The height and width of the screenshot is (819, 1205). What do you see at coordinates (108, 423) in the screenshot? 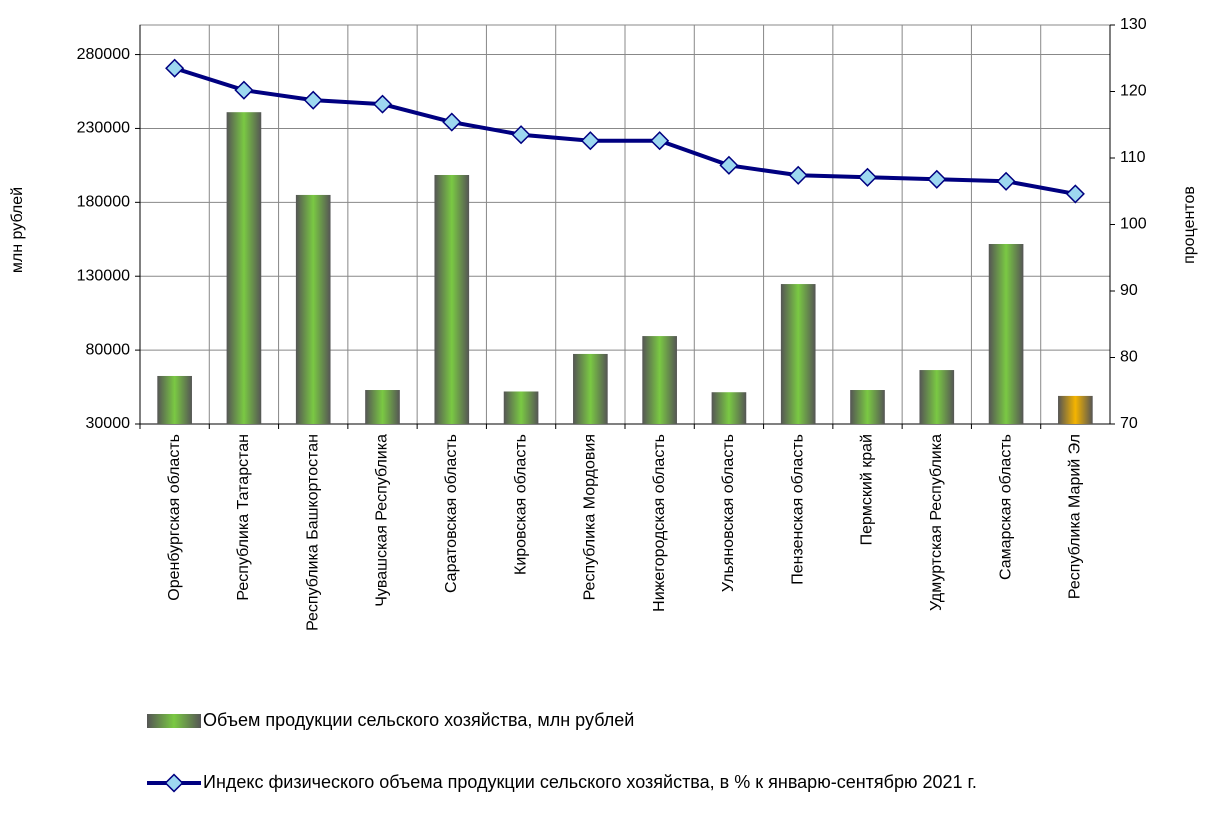
I see `y-tick-label: 30000` at bounding box center [108, 423].